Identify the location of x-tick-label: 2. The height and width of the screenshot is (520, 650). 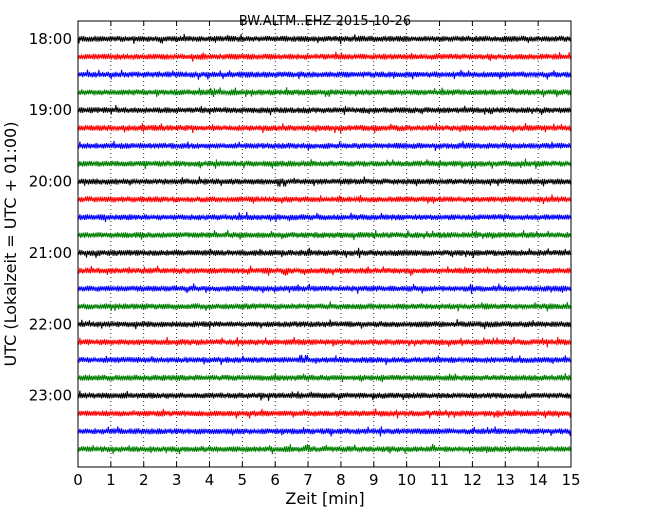
(144, 480).